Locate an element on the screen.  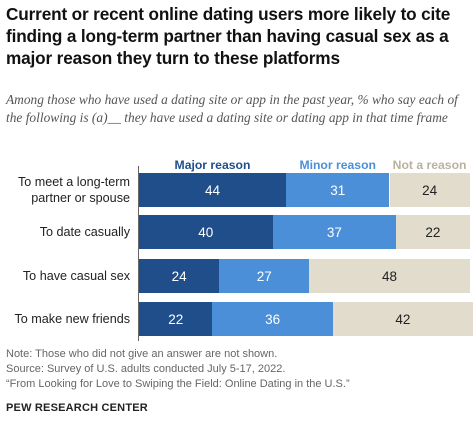
legend-major-reason: Major reason is located at coordinates (212, 165).